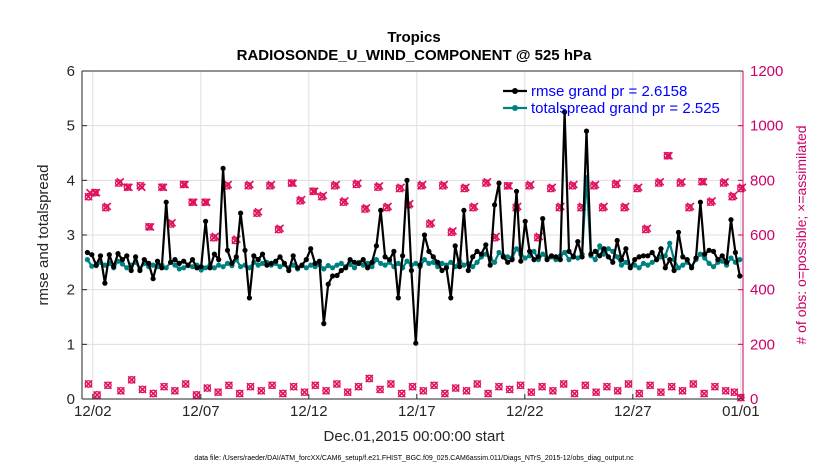  I want to click on x-tick-label: 12/17, so click(417, 411).